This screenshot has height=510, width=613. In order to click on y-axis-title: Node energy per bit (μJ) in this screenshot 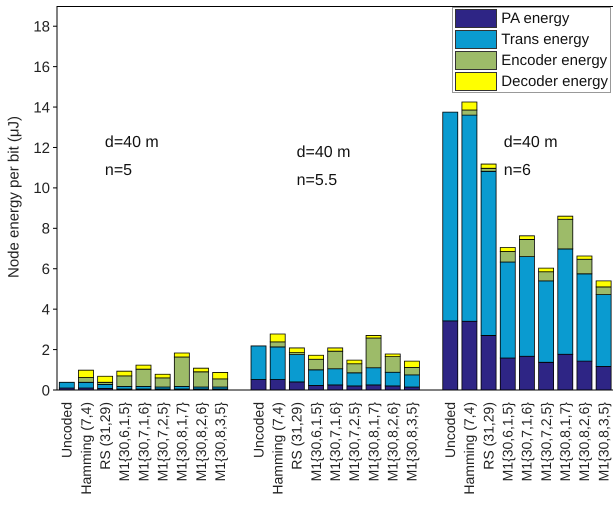, I will do `click(13, 197)`.